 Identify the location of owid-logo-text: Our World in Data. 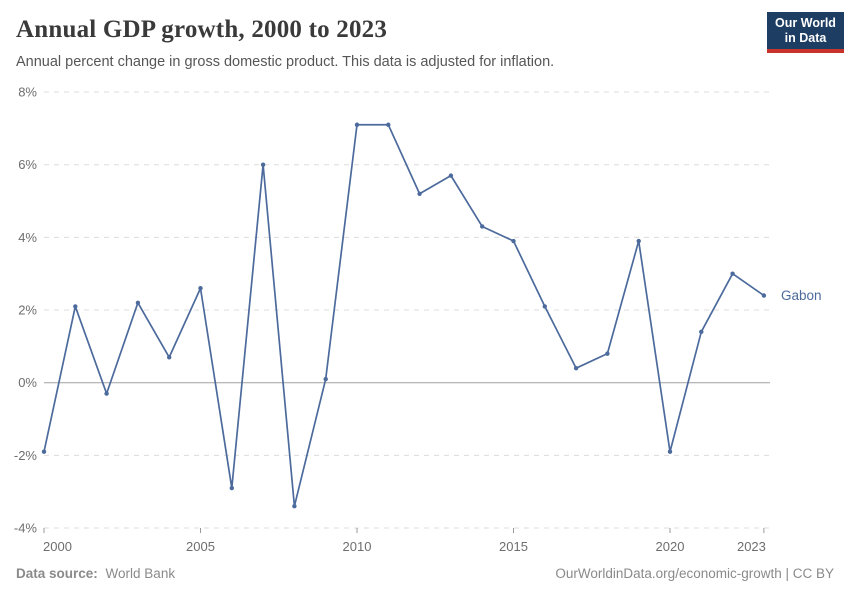
(805, 32).